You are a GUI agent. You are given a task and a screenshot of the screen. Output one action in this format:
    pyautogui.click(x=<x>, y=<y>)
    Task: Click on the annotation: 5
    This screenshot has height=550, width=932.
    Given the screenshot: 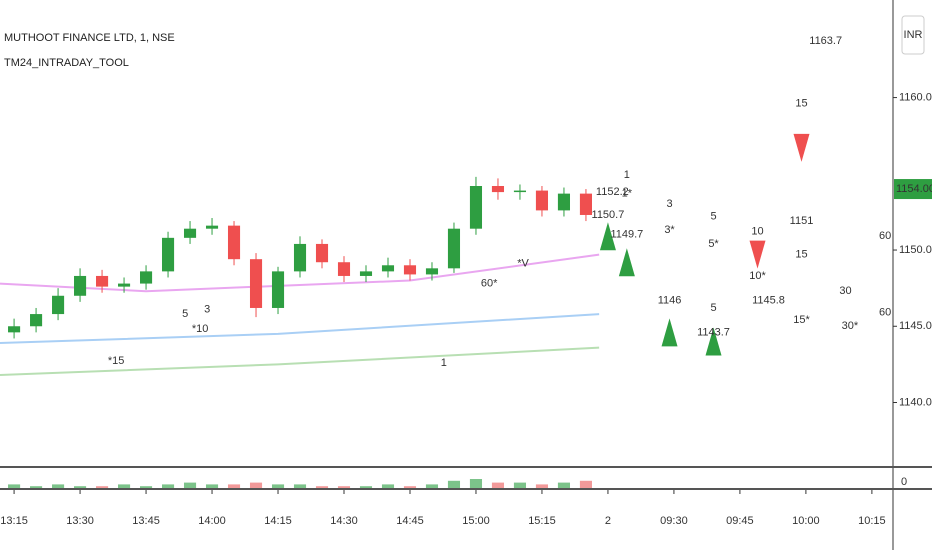 What is the action you would take?
    pyautogui.click(x=713, y=216)
    